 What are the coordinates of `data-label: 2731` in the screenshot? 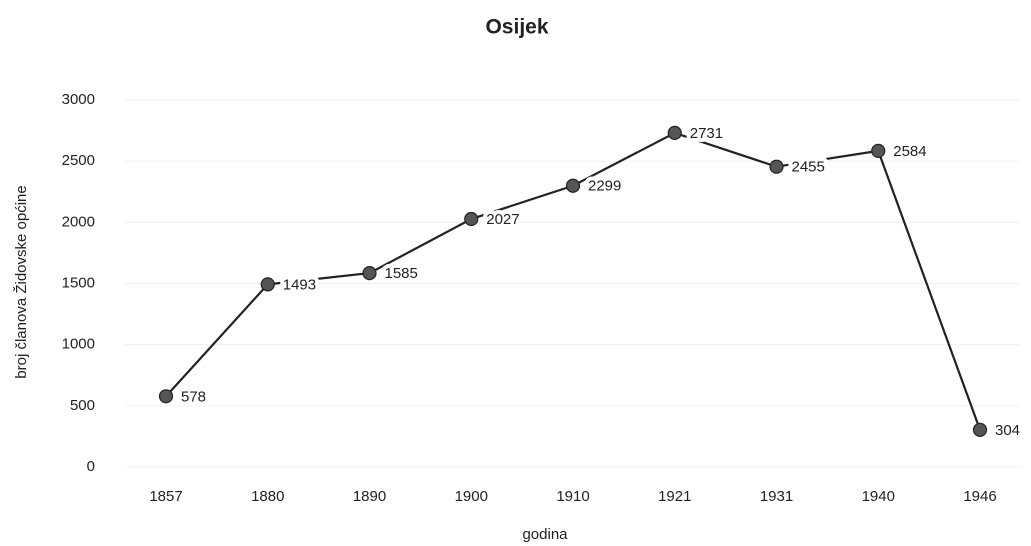 It's located at (706, 133).